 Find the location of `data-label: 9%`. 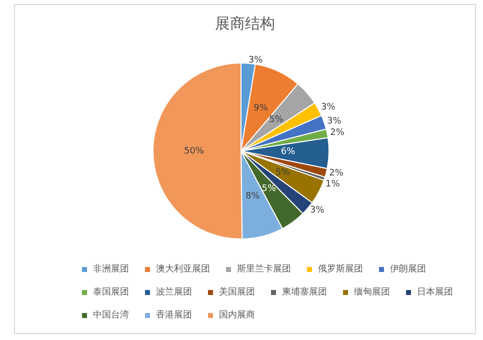

data-label: 9% is located at coordinates (261, 108).